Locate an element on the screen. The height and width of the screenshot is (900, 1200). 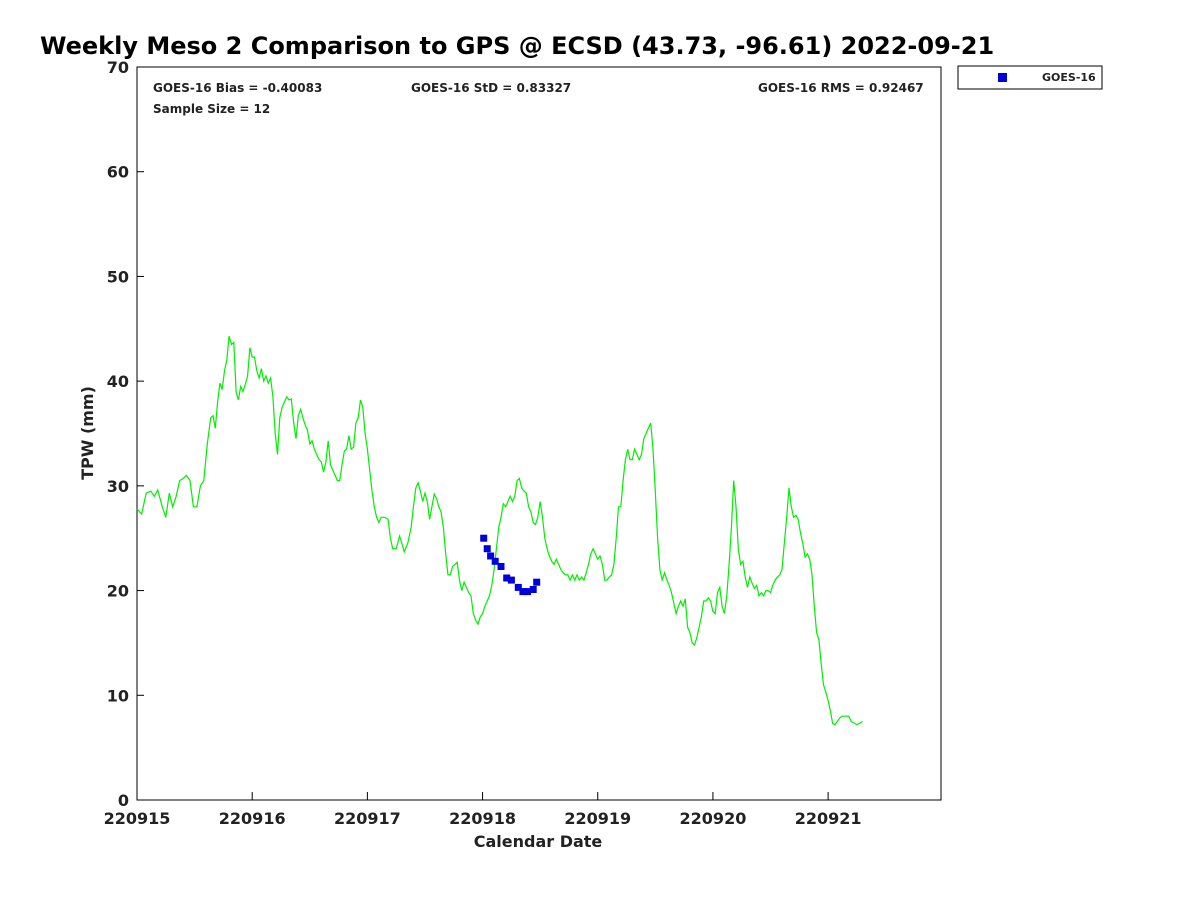
legend-box is located at coordinates (1030, 77).